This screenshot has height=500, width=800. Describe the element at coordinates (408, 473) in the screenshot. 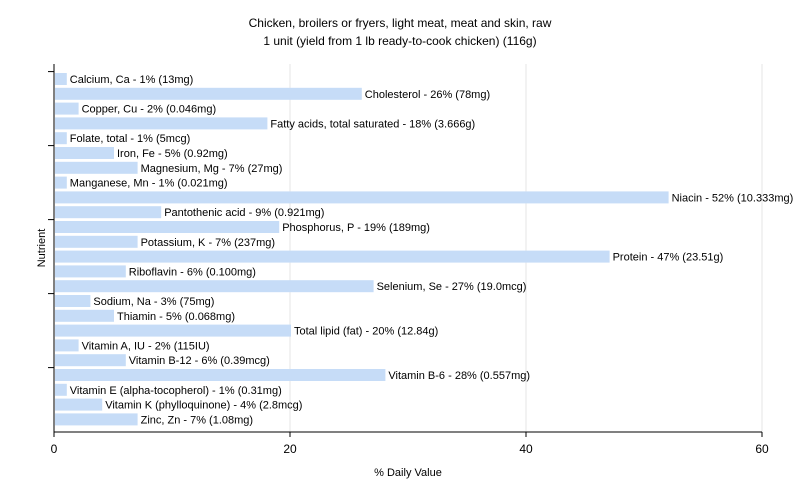

I see `x-axis-label: % Daily Value` at that location.